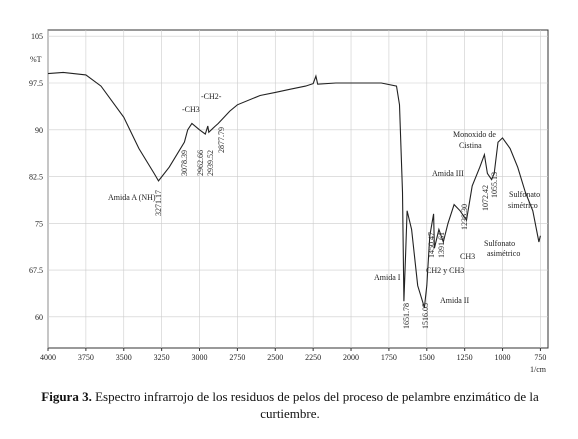 The height and width of the screenshot is (439, 578). What do you see at coordinates (313, 357) in the screenshot?
I see `x-tick-label: 2250` at bounding box center [313, 357].